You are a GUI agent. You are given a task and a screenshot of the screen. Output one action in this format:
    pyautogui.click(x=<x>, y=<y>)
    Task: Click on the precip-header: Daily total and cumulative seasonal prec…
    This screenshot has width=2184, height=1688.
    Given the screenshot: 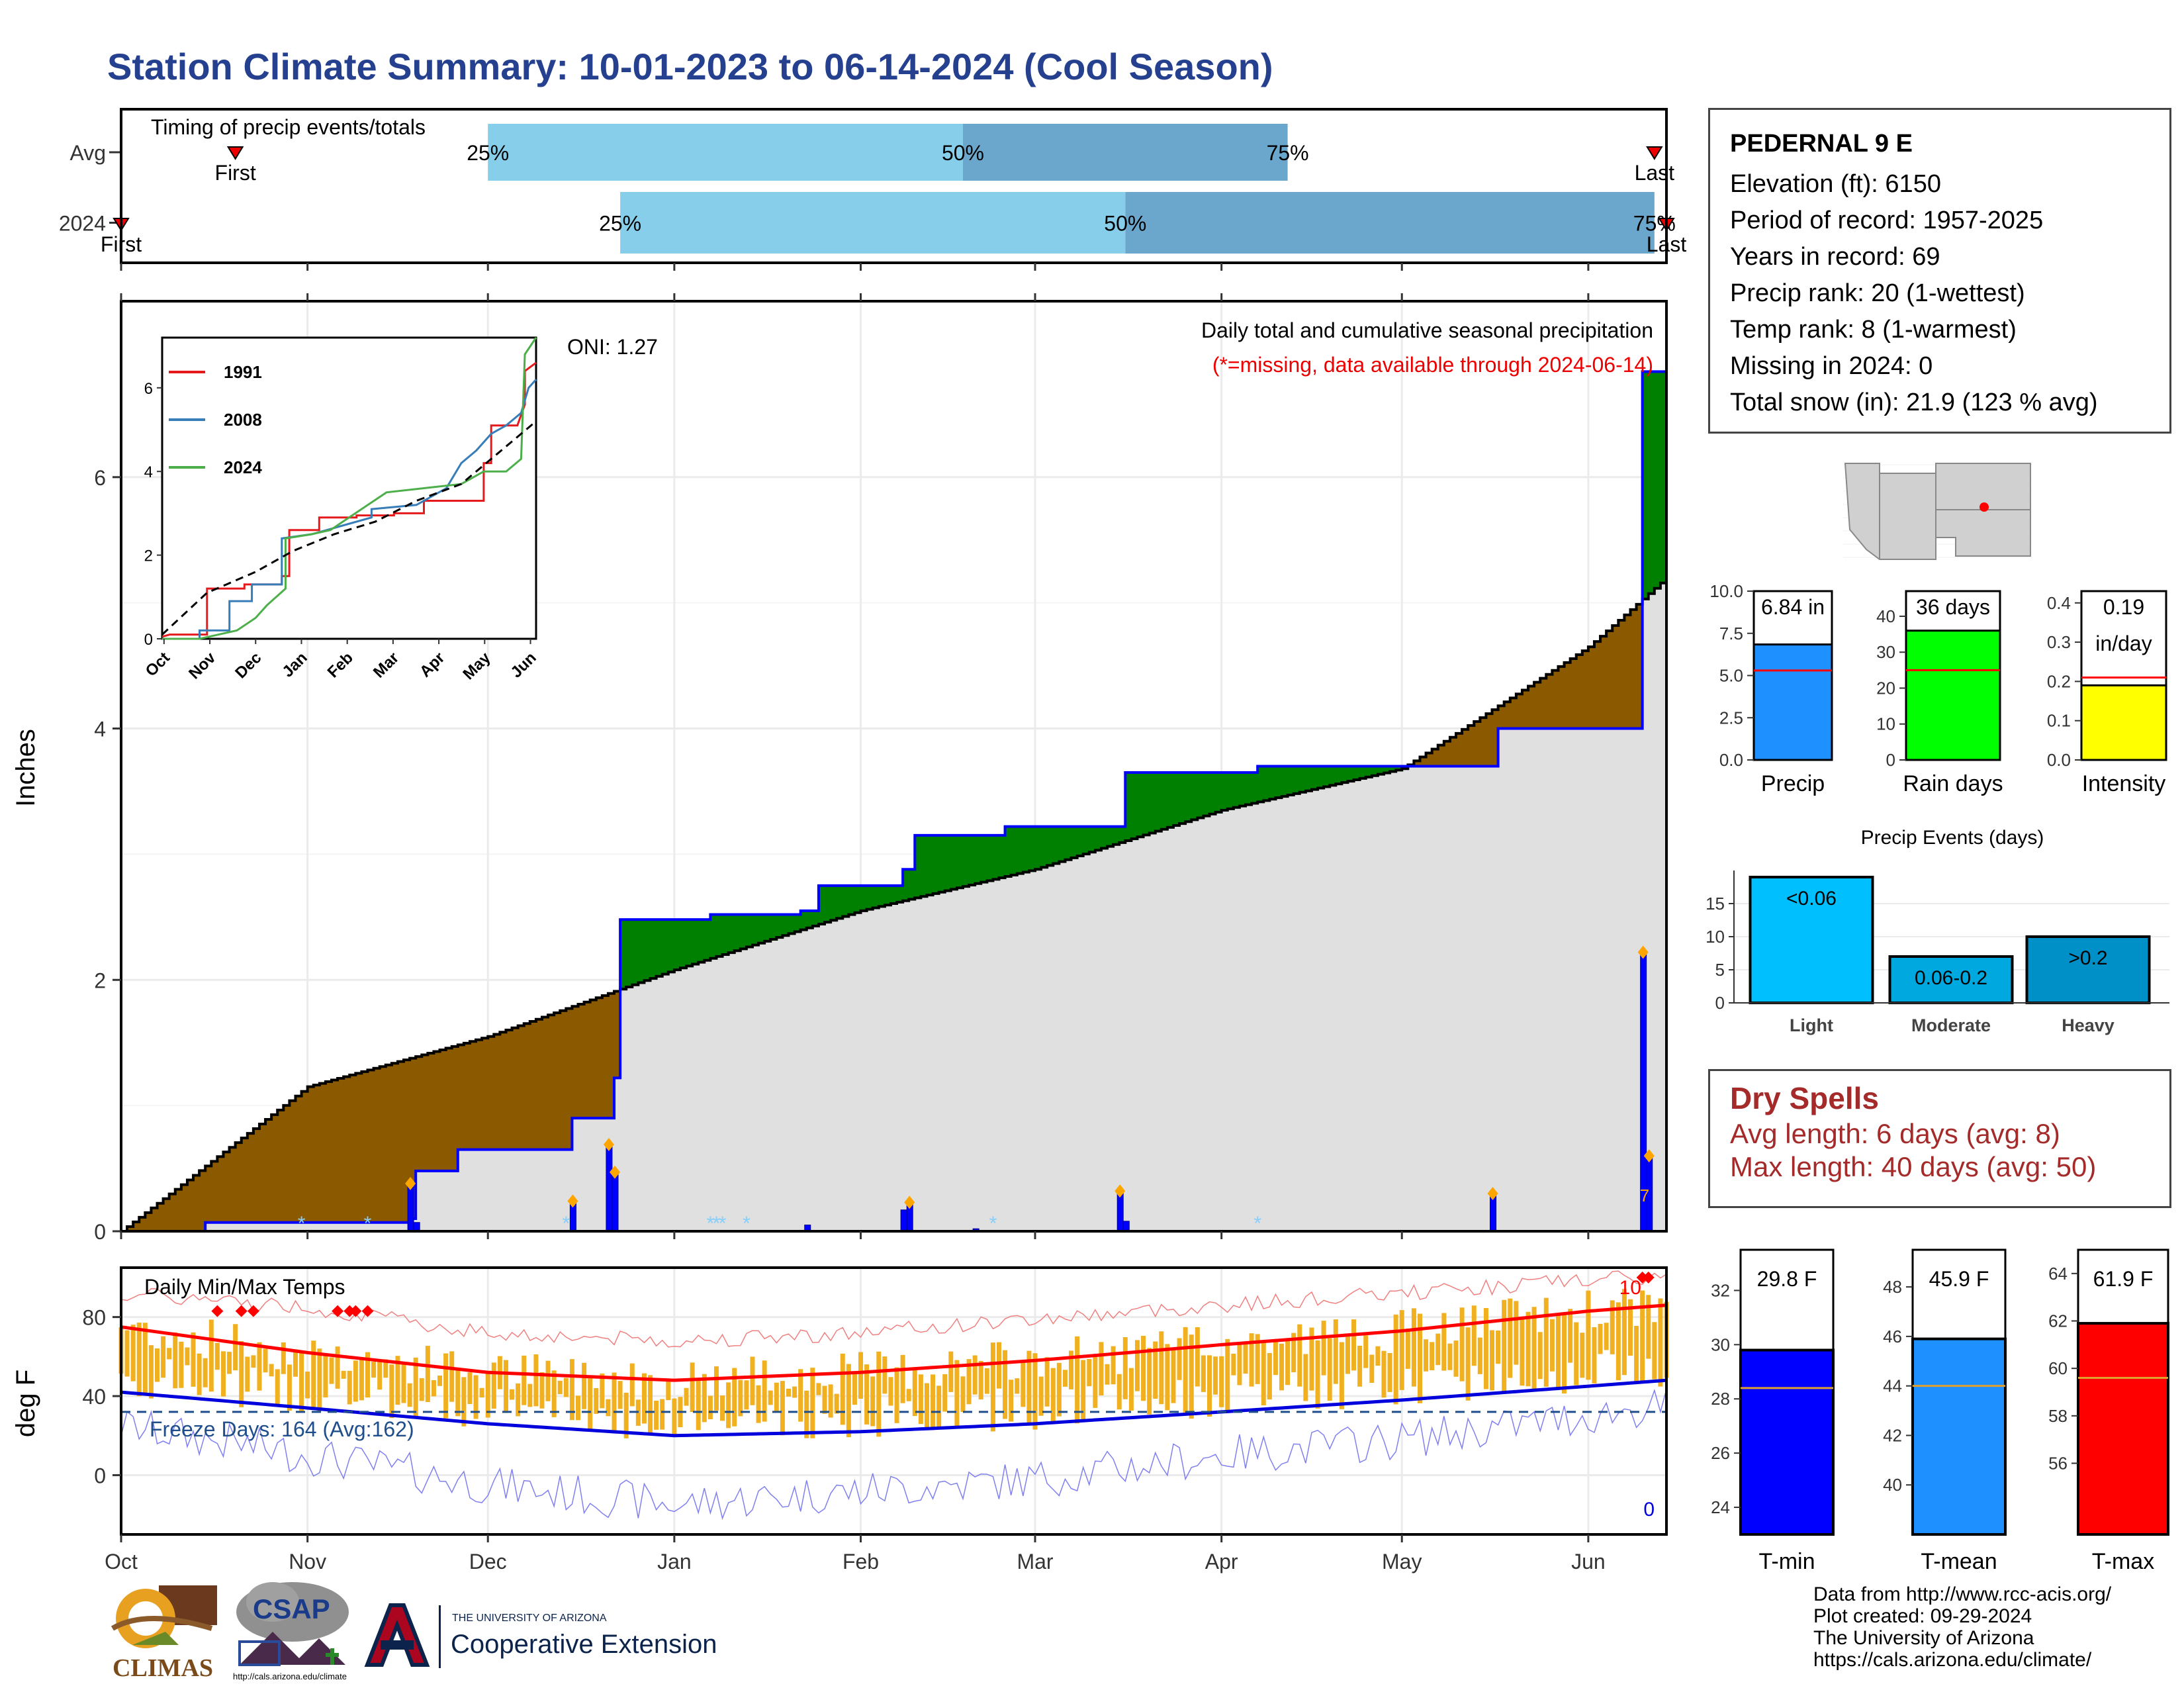 What is the action you would take?
    pyautogui.click(x=1427, y=330)
    